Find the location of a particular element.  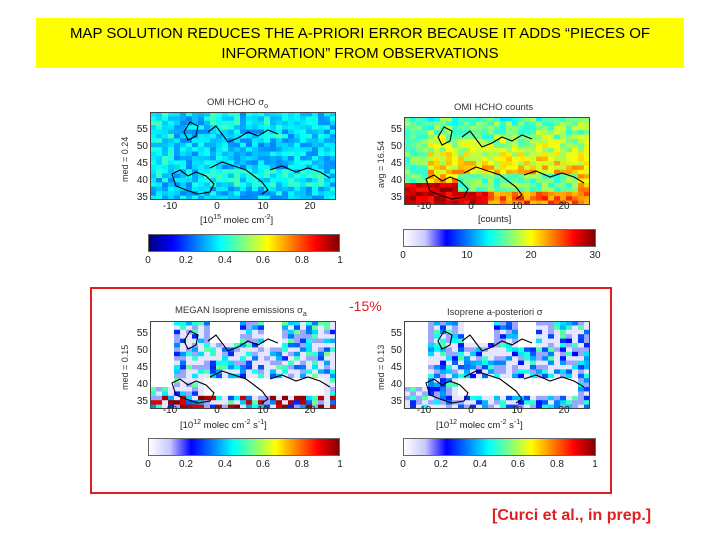

ytick-50: 50 is located at coordinates (396, 146).